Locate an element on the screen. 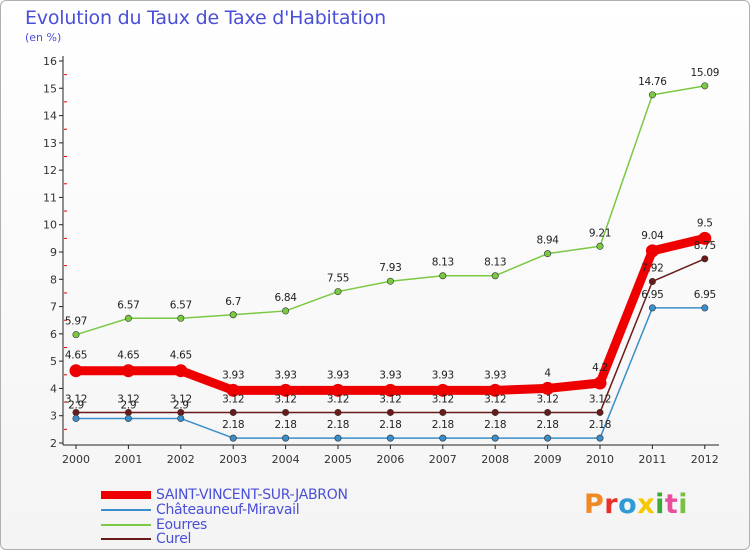  logo-letter: P is located at coordinates (594, 504).